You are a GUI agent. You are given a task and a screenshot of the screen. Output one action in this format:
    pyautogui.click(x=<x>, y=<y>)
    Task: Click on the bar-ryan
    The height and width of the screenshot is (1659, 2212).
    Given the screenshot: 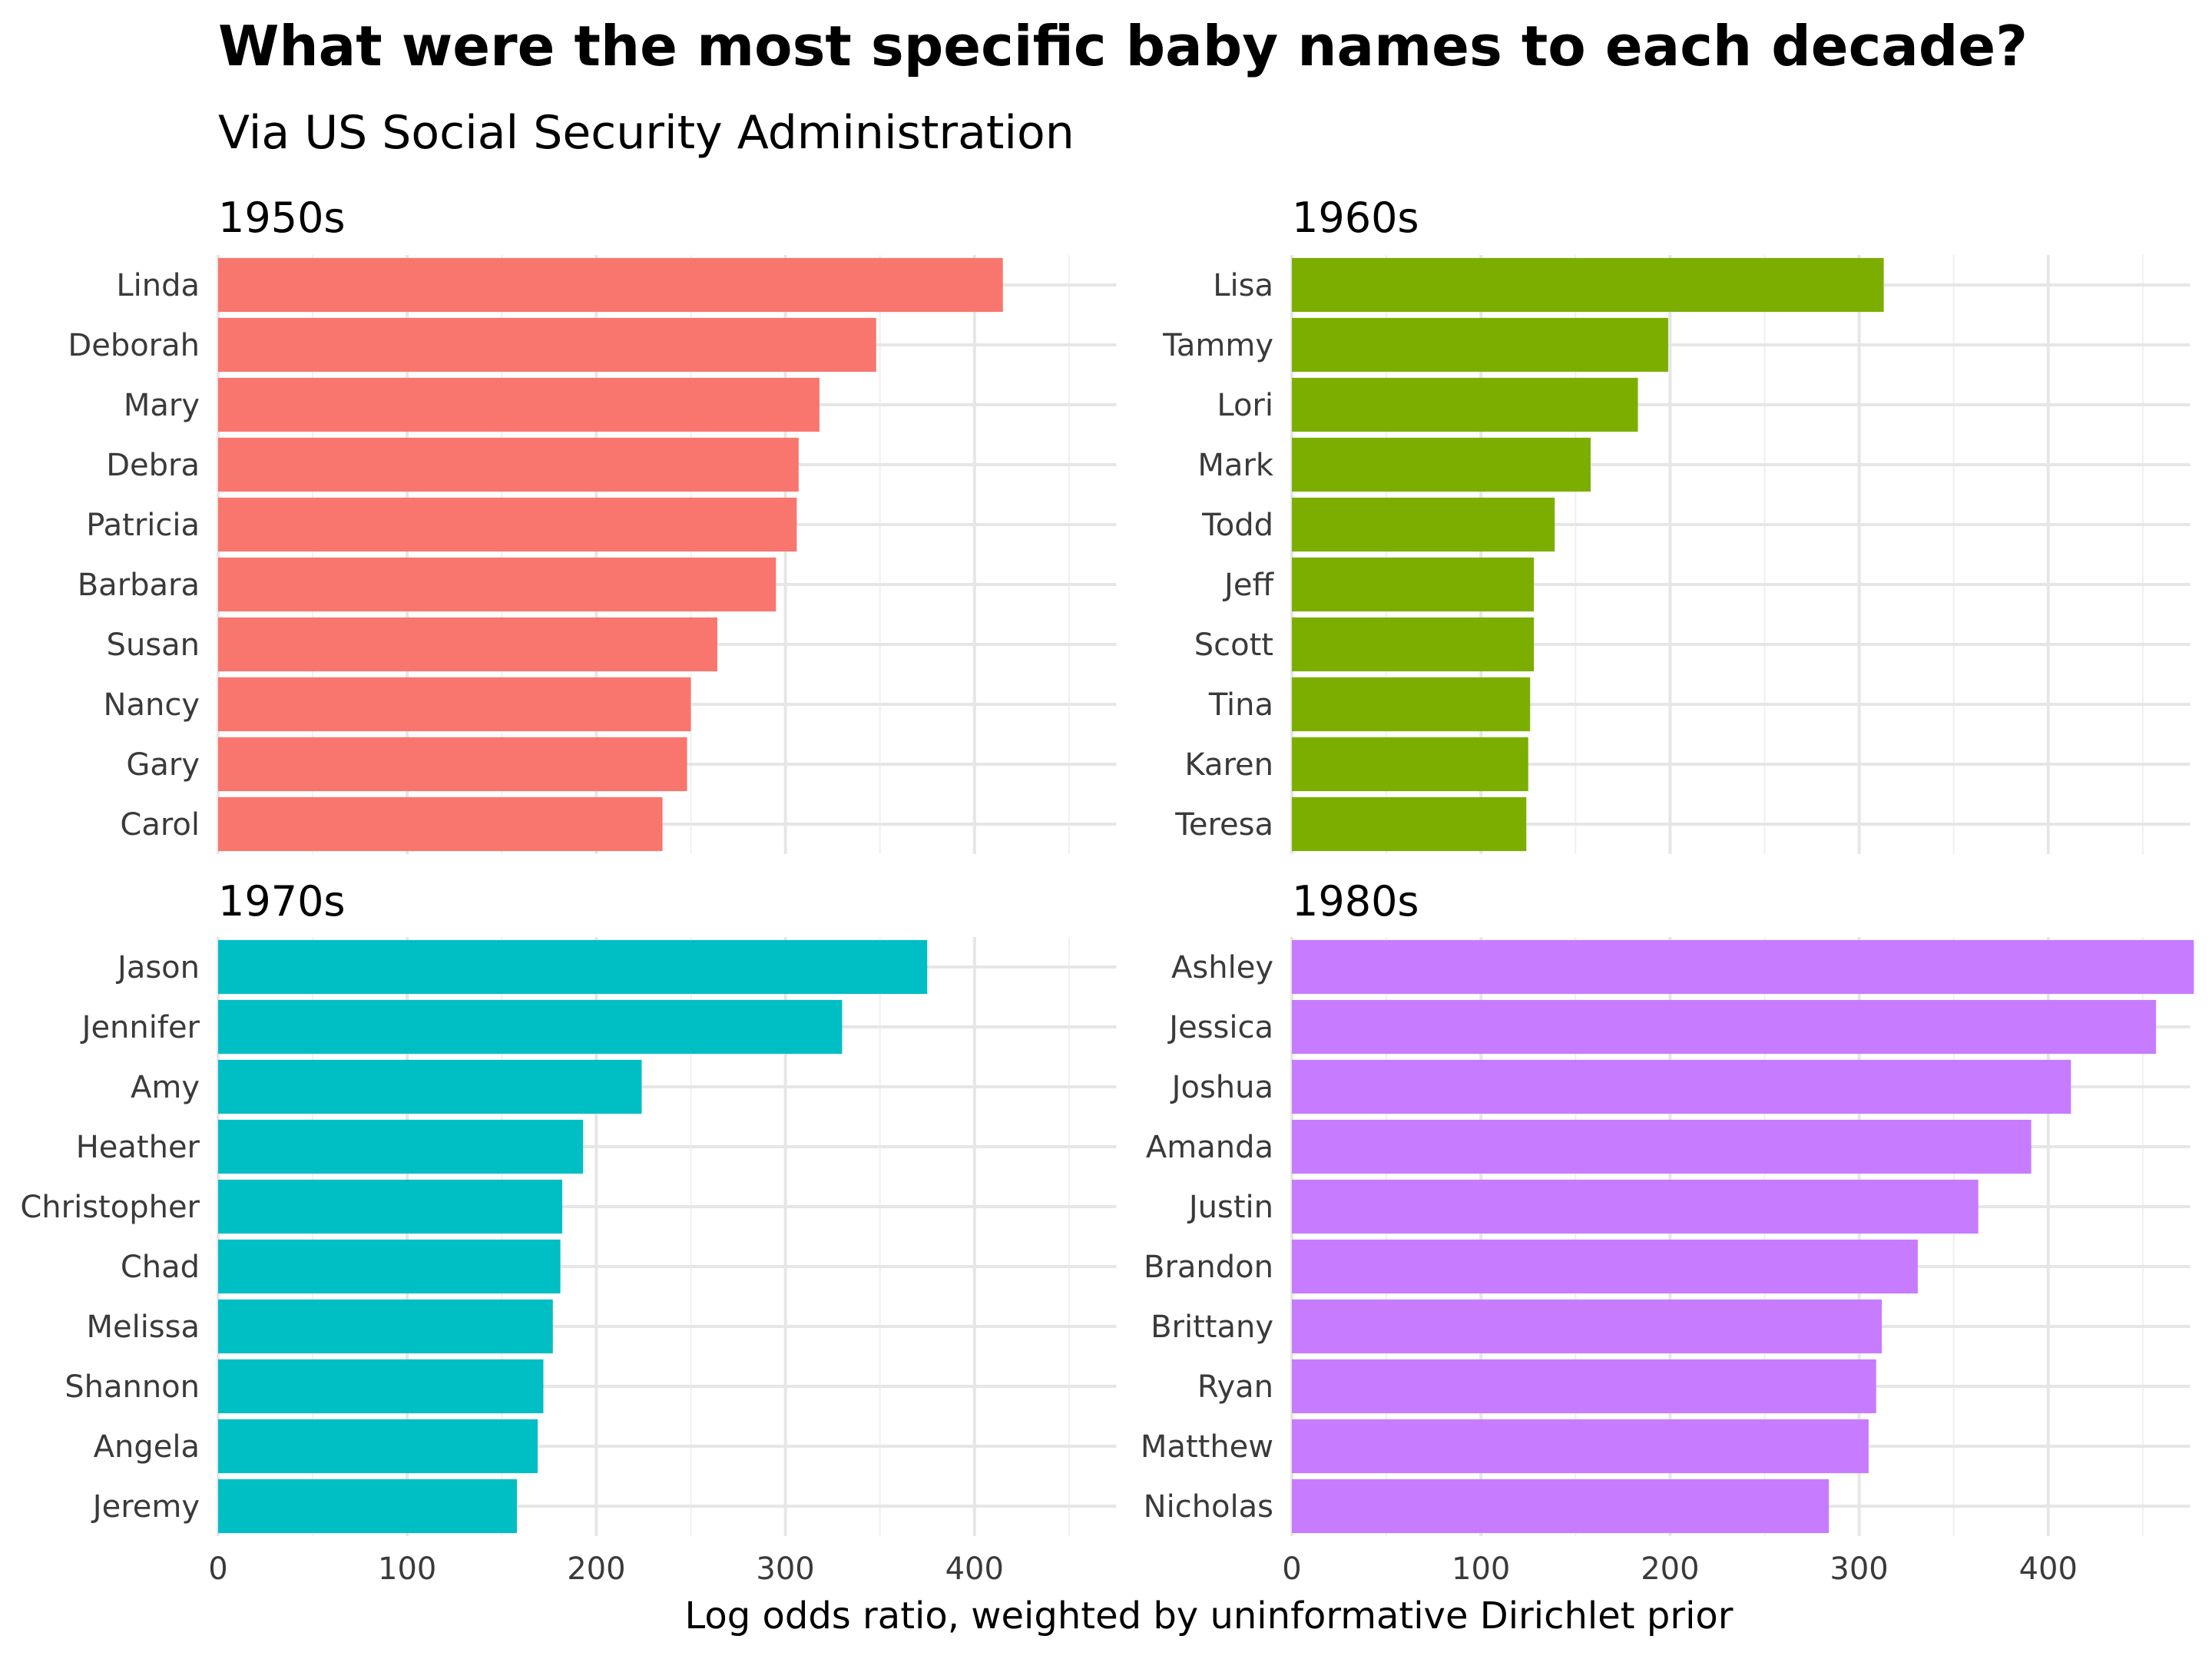 What is the action you would take?
    pyautogui.click(x=1584, y=1387)
    